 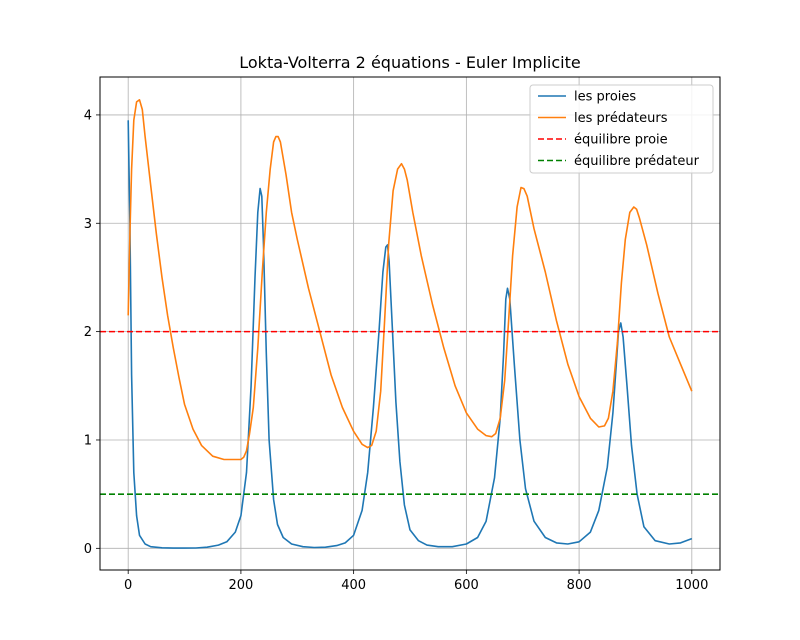 What do you see at coordinates (128, 585) in the screenshot?
I see `x-tick-label: 0` at bounding box center [128, 585].